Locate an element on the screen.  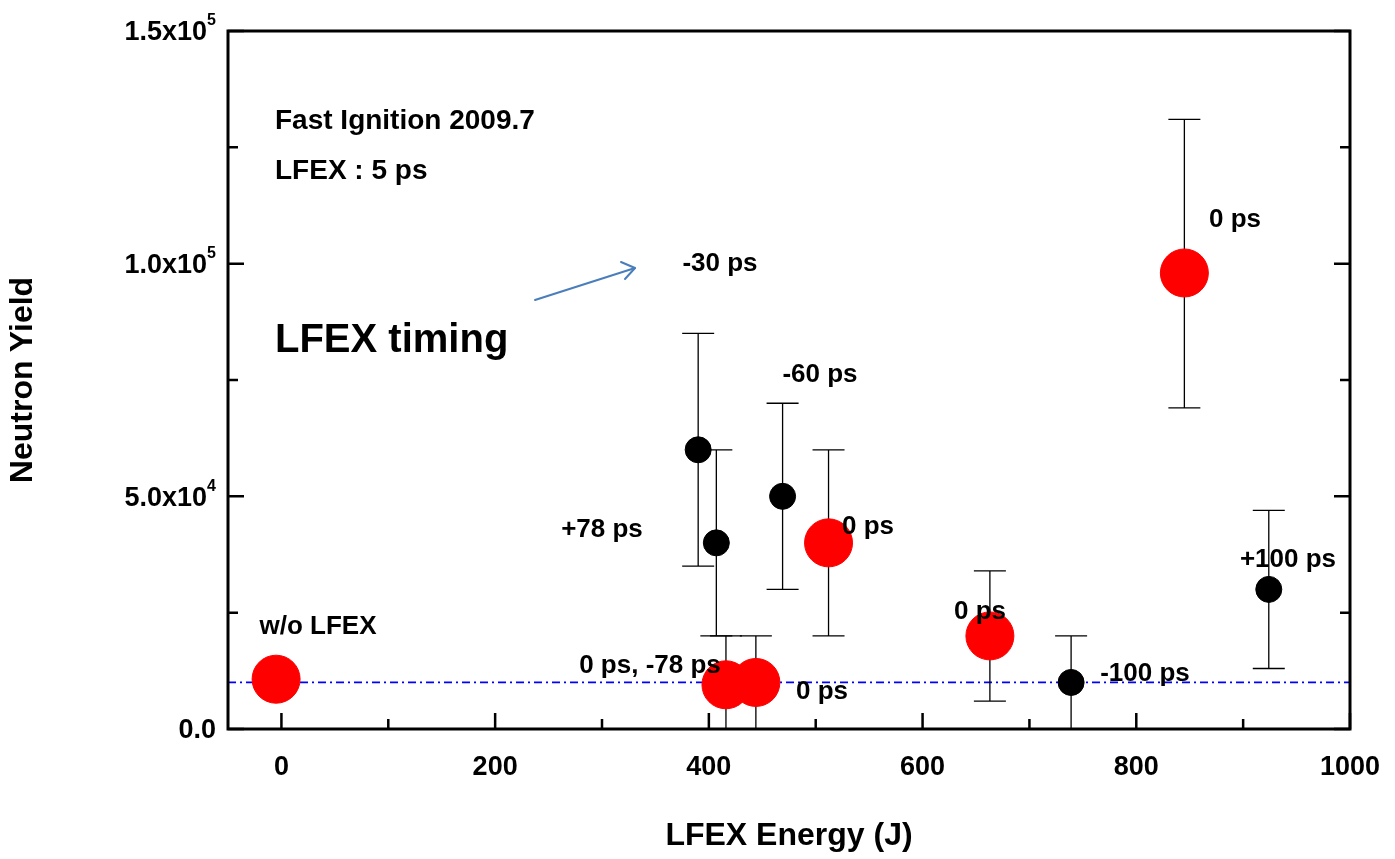
annotation: 0 ps, -78 ps is located at coordinates (650, 664).